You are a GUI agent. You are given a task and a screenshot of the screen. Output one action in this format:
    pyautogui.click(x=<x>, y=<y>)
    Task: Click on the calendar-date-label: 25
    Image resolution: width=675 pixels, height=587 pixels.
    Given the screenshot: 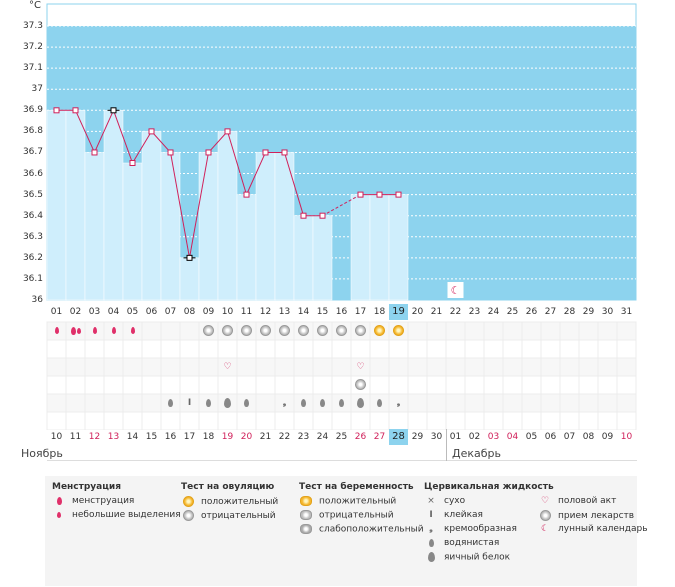 What is the action you would take?
    pyautogui.click(x=341, y=437)
    